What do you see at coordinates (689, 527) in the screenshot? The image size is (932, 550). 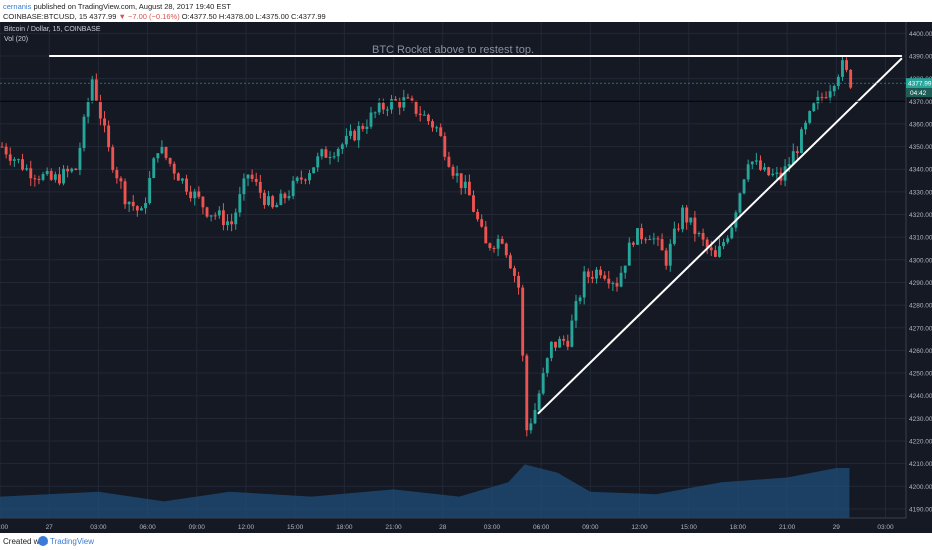 I see `x-tick-label: 15:00` at bounding box center [689, 527].